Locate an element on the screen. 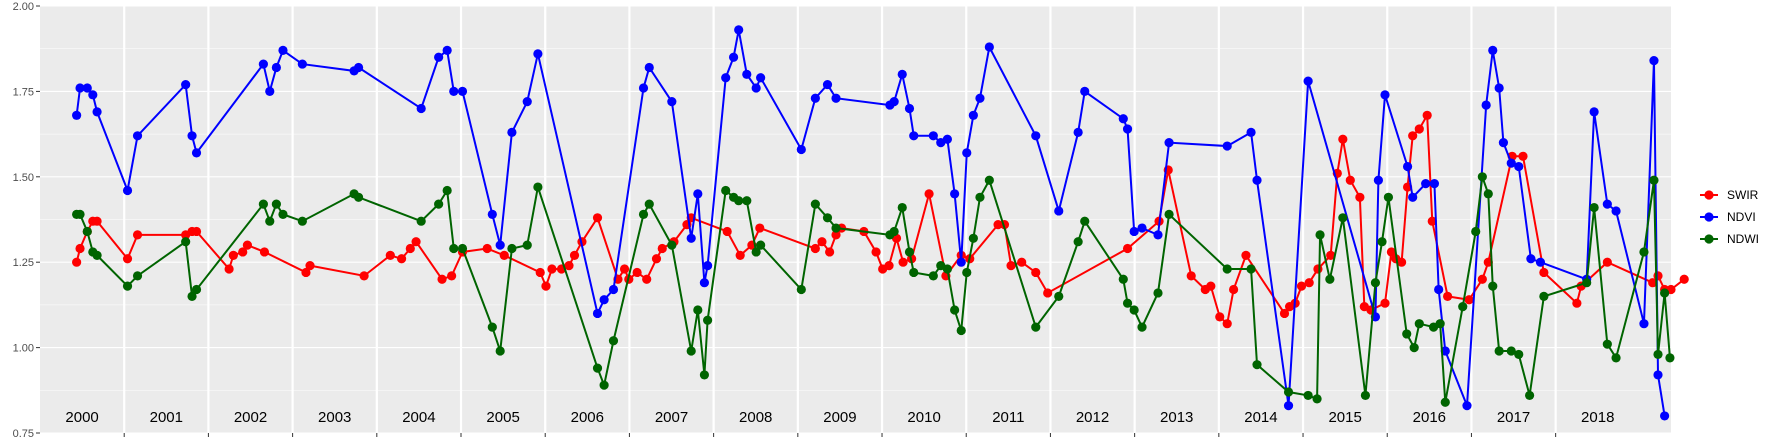 Image resolution: width=1773 pixels, height=442 pixels. year-label: 2018 is located at coordinates (1597, 417).